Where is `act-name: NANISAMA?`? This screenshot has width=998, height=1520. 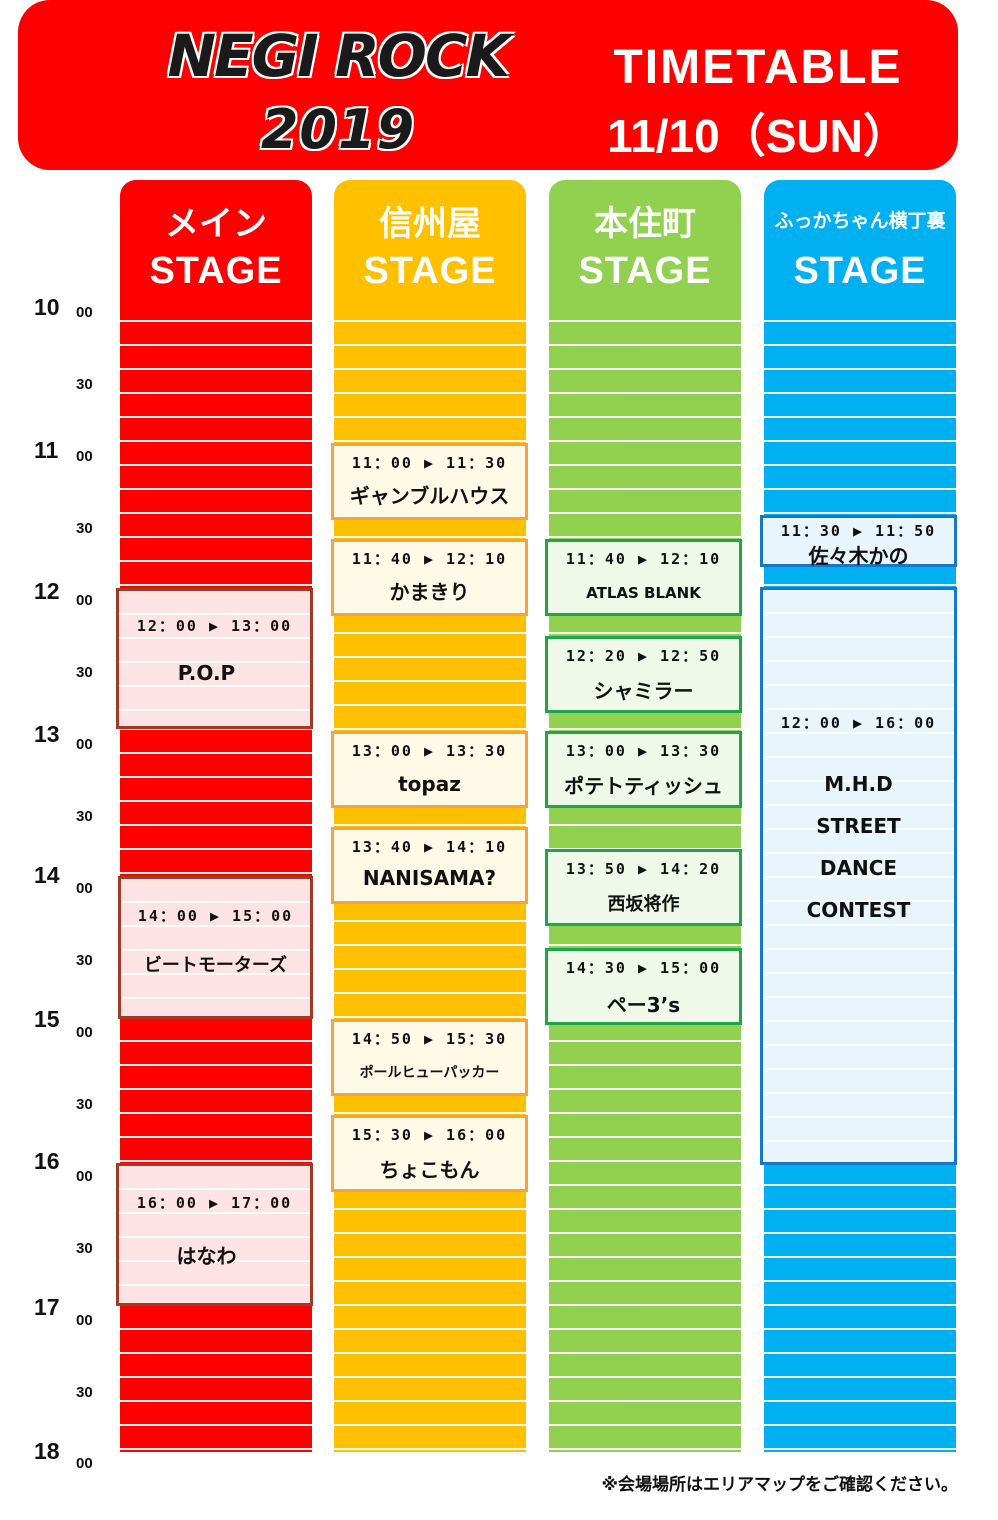
act-name: NANISAMA? is located at coordinates (429, 878).